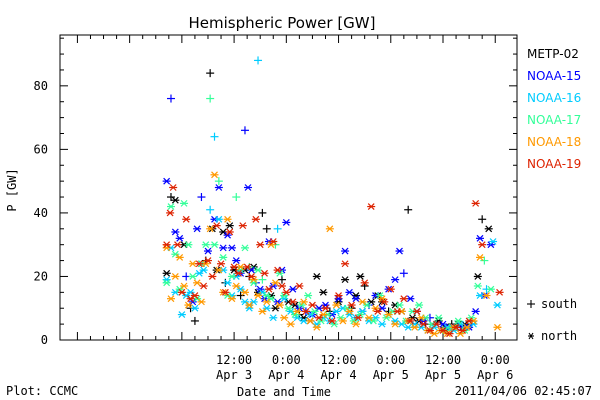 Image resolution: width=600 pixels, height=400 pixels. Describe the element at coordinates (284, 392) in the screenshot. I see `x-axis-label: Date and Time` at that location.